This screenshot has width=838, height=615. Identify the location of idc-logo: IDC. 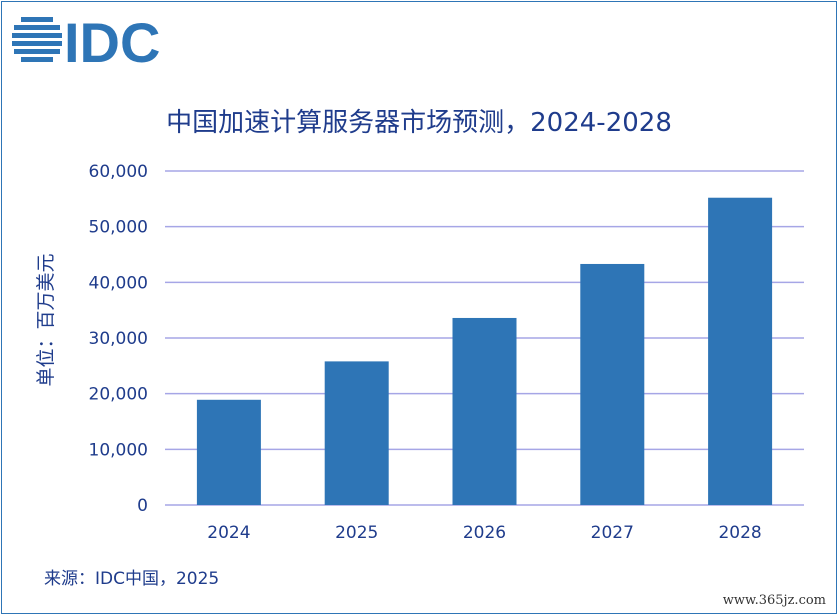
(86, 42).